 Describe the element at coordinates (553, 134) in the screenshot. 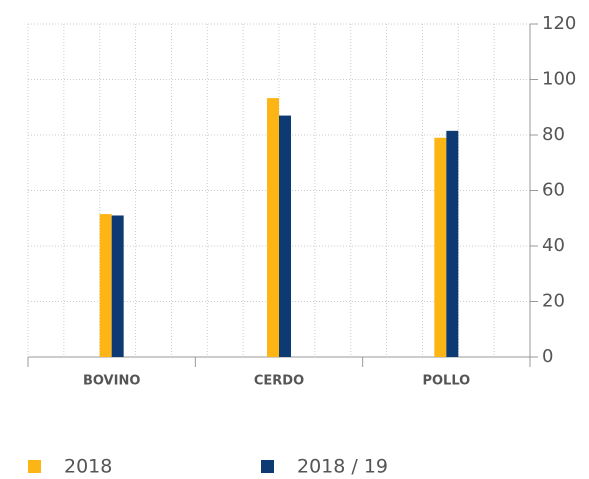

I see `y-tick-label: 80` at that location.